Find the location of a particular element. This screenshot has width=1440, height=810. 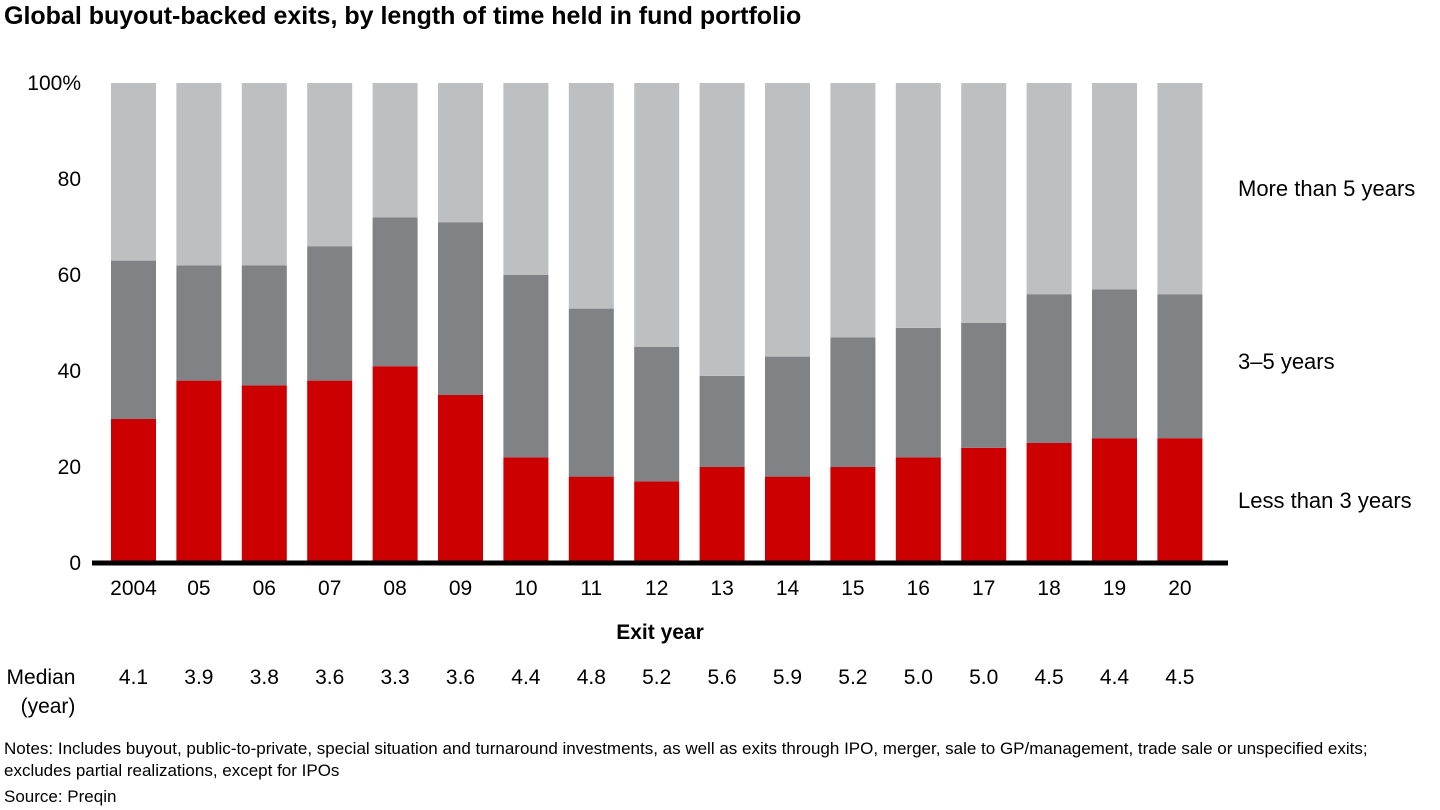

x-tick-label-13: 13 is located at coordinates (721, 588).